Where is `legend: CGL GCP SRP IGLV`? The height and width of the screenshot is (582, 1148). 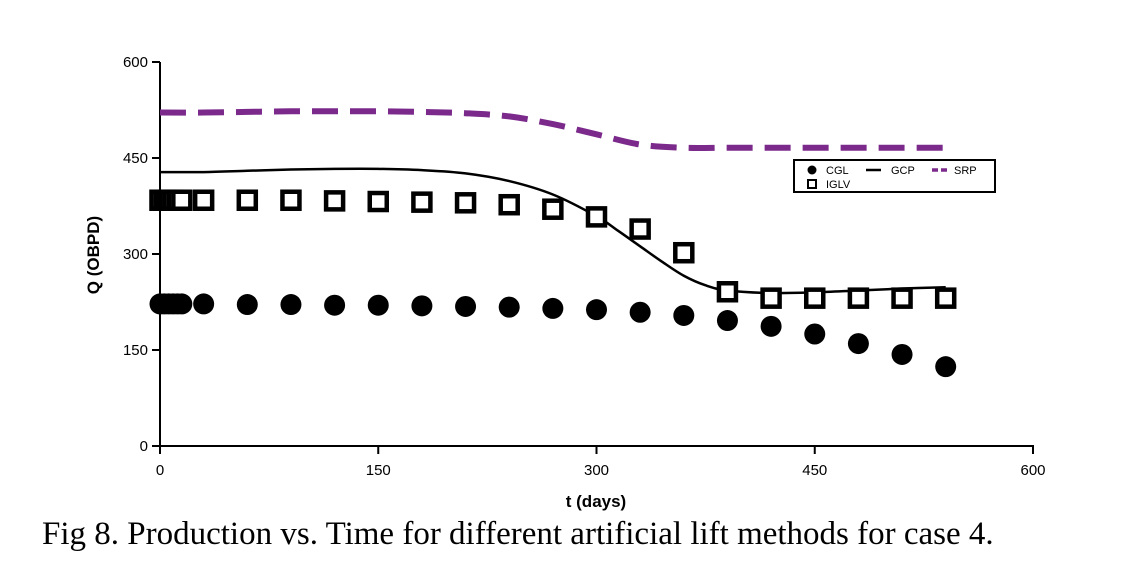 legend: CGL GCP SRP IGLV is located at coordinates (894, 176).